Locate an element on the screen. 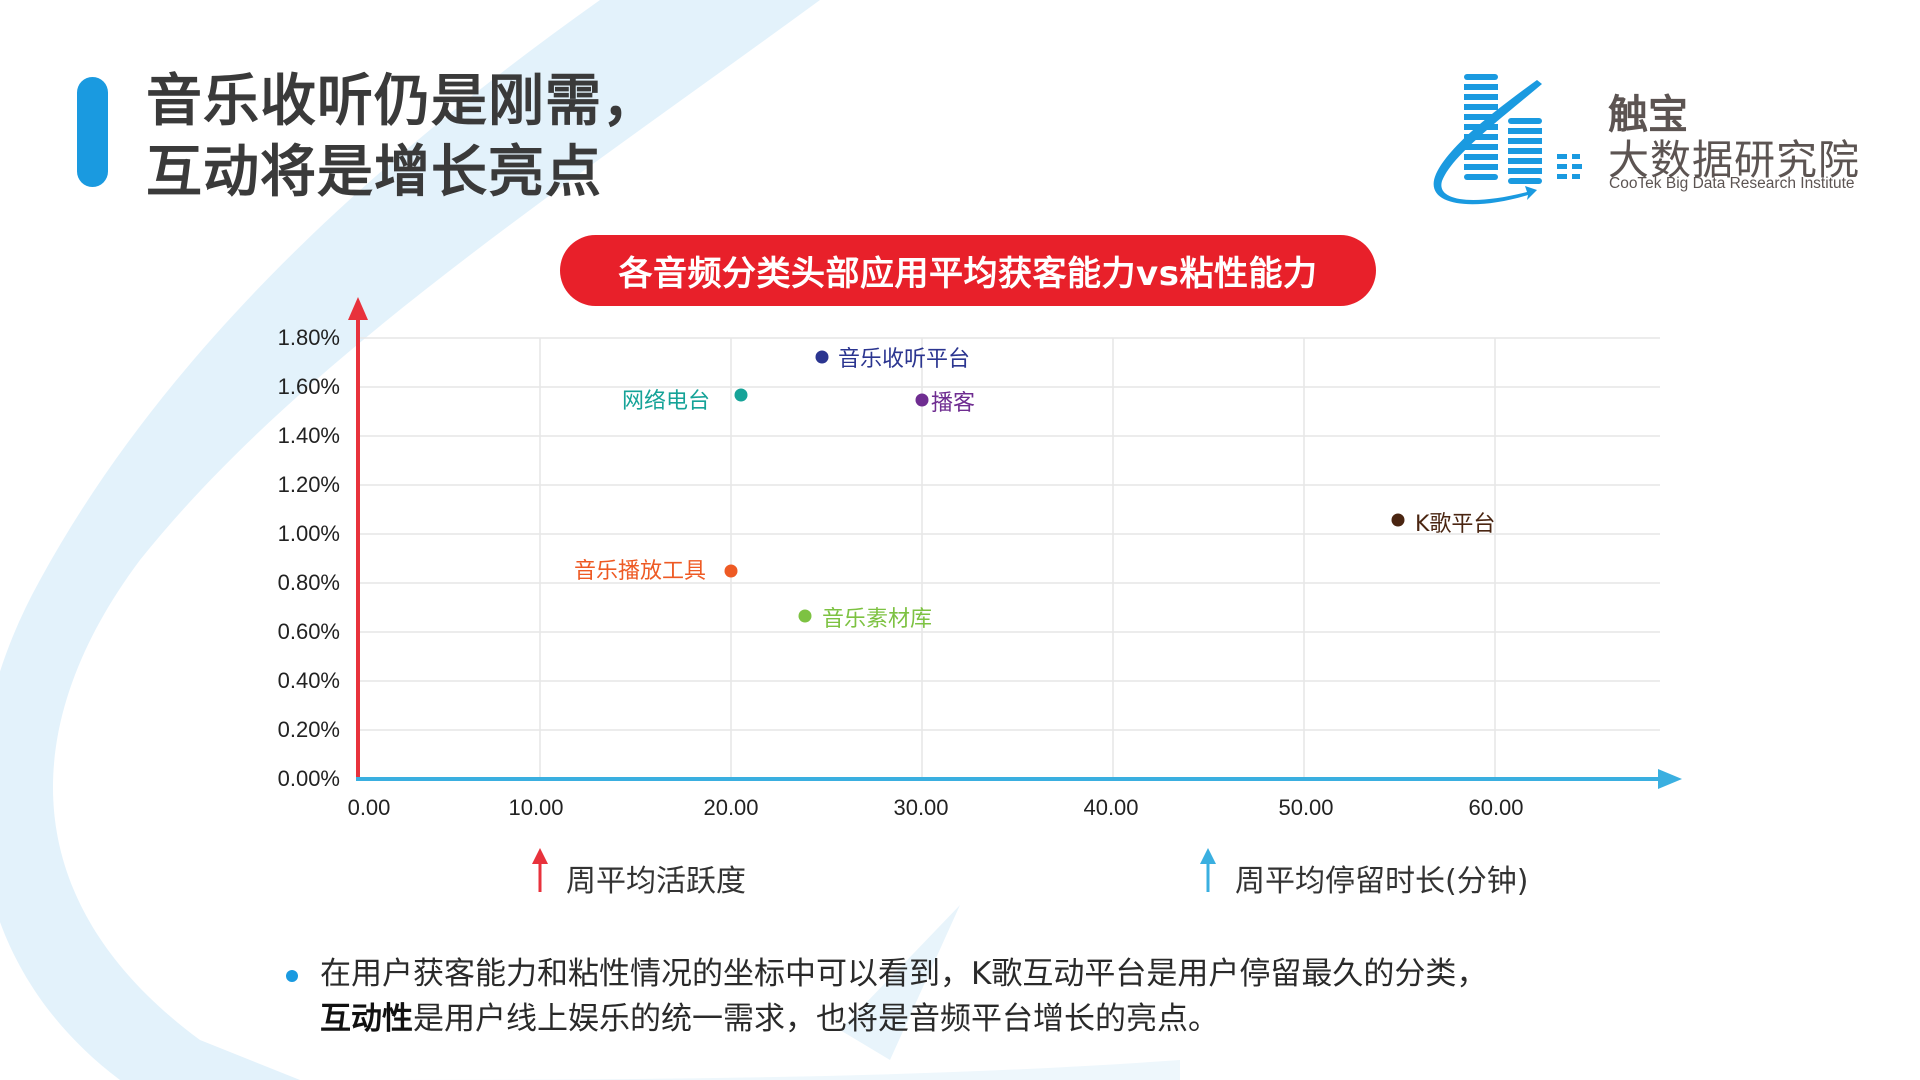 The image size is (1920, 1080). x-tick-label: 20.00 is located at coordinates (731, 807).